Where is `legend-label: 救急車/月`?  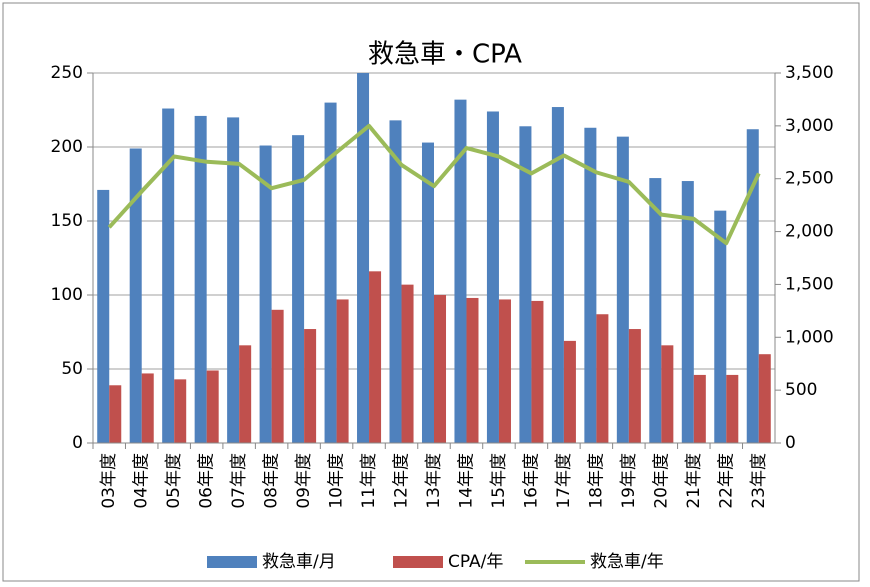
legend-label: 救急車/月 is located at coordinates (299, 562).